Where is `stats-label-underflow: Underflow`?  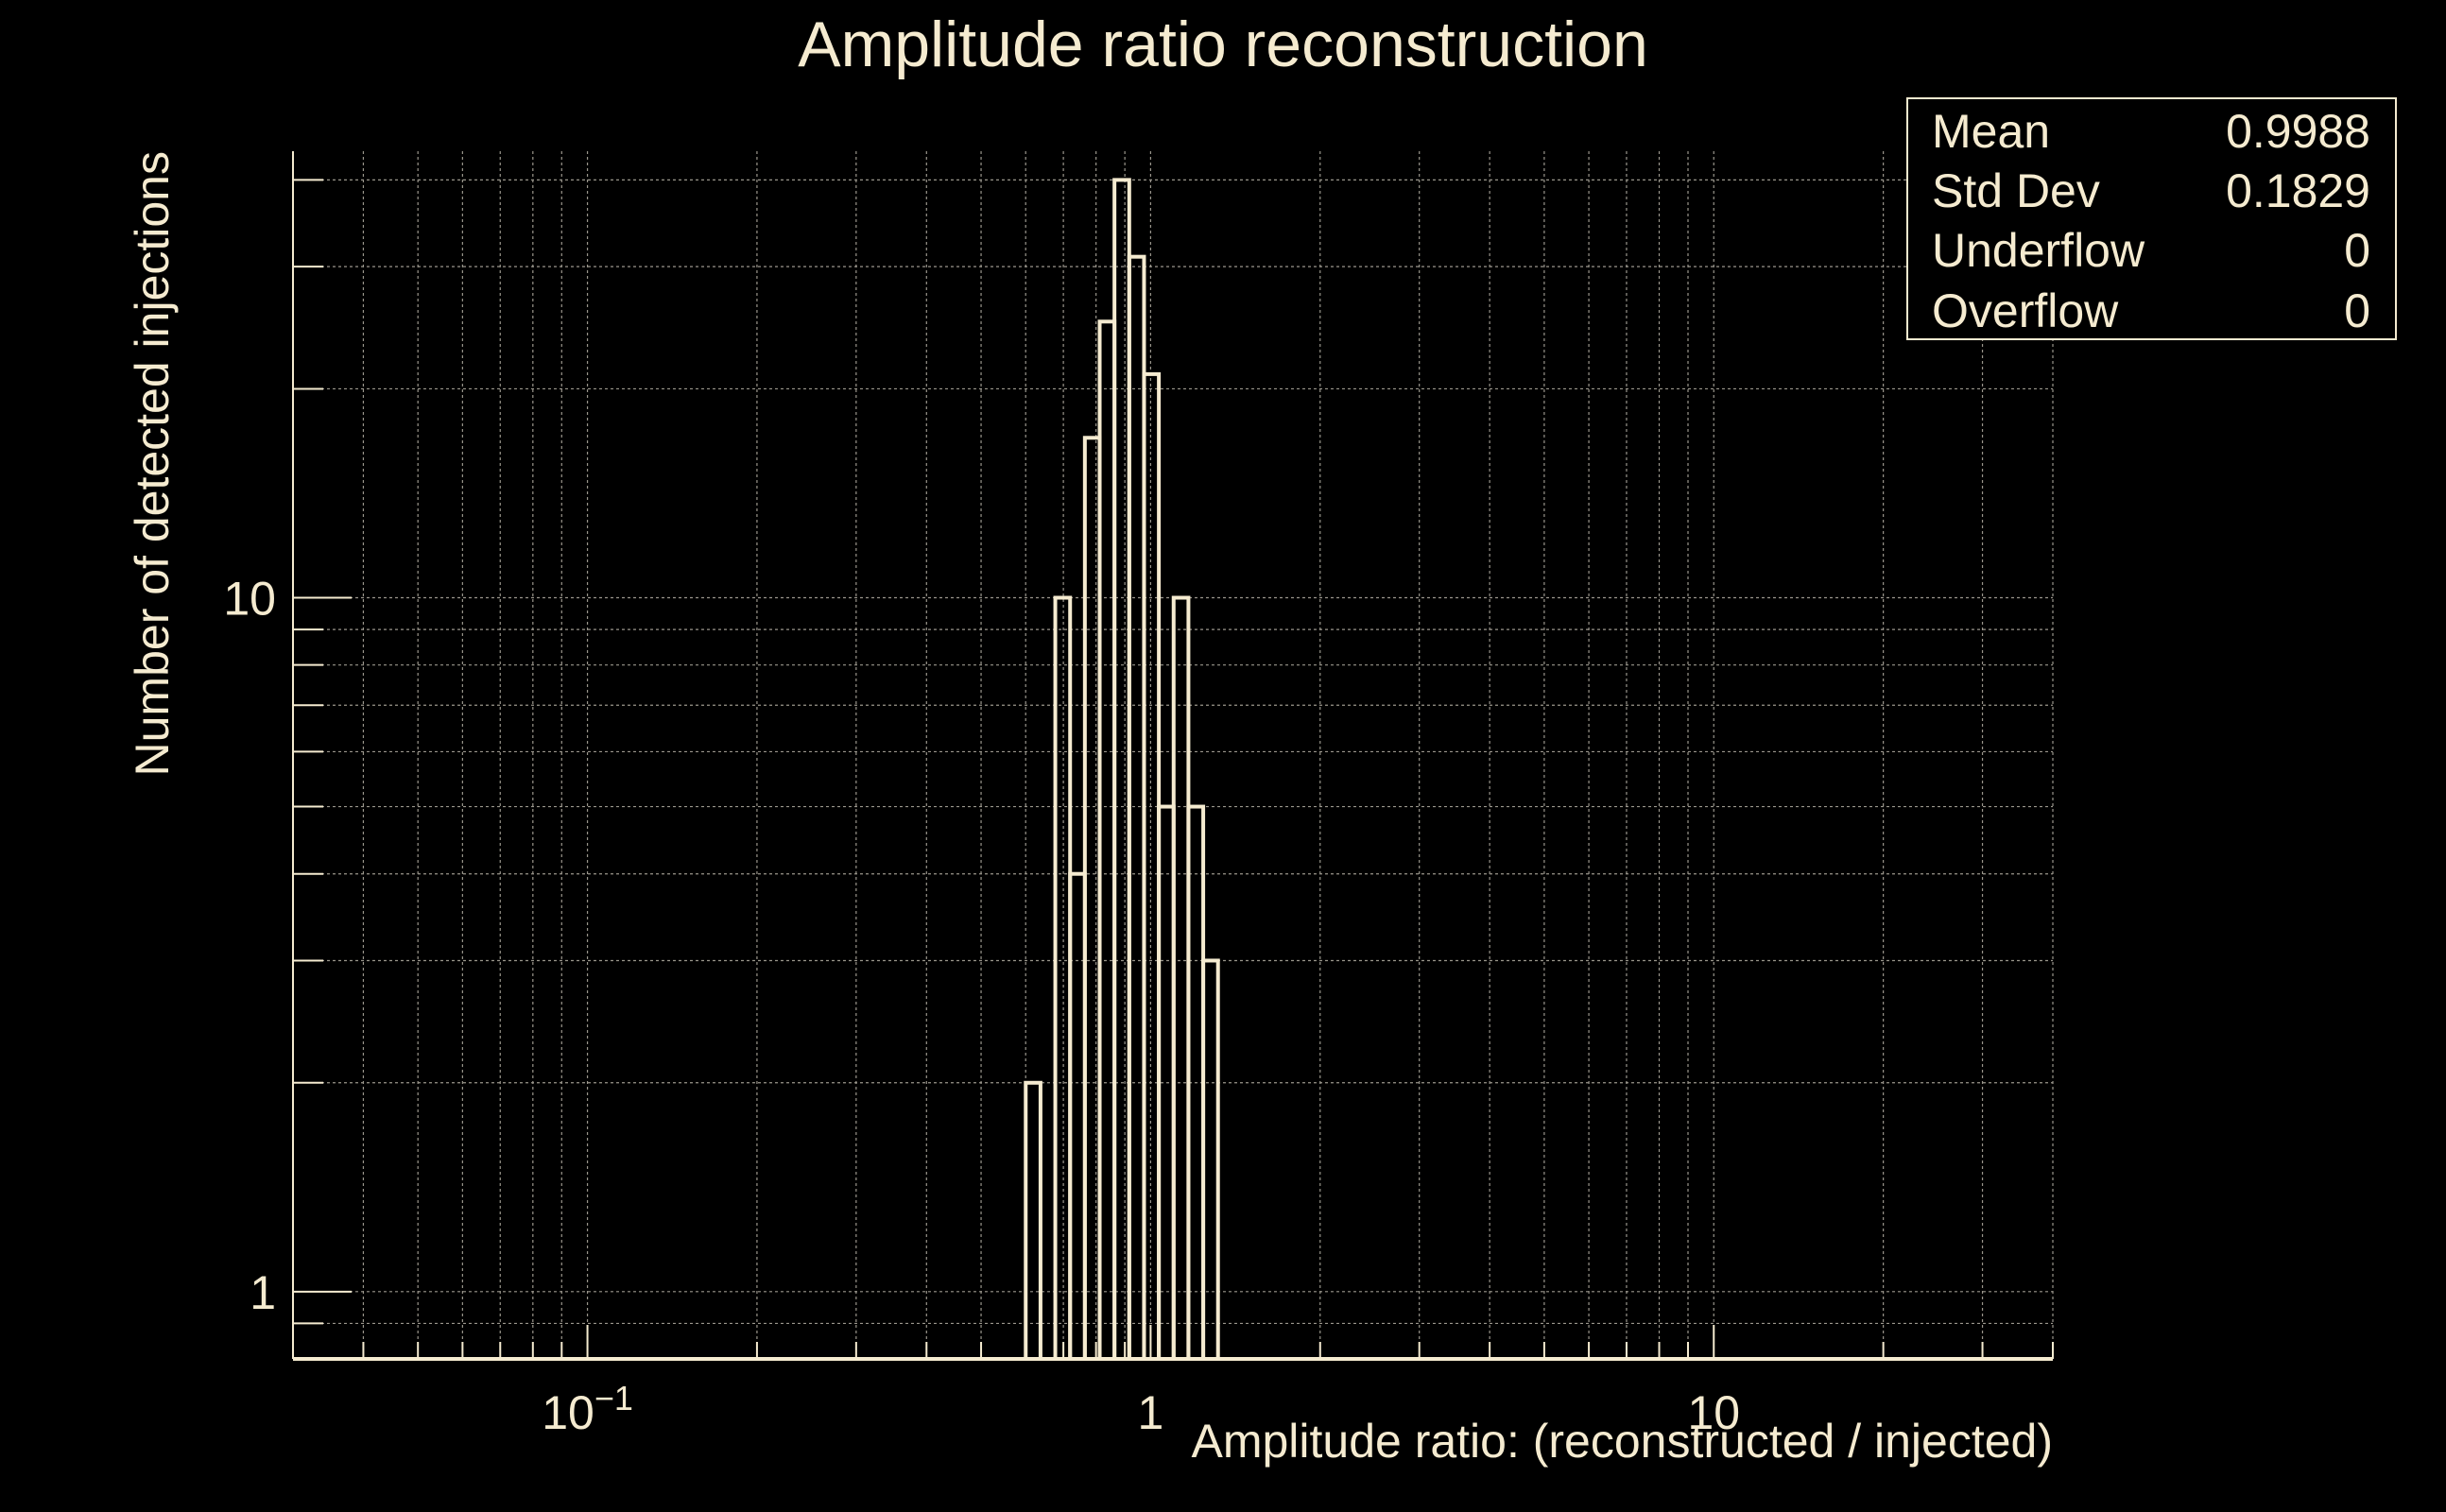
stats-label-underflow: Underflow is located at coordinates (2038, 250).